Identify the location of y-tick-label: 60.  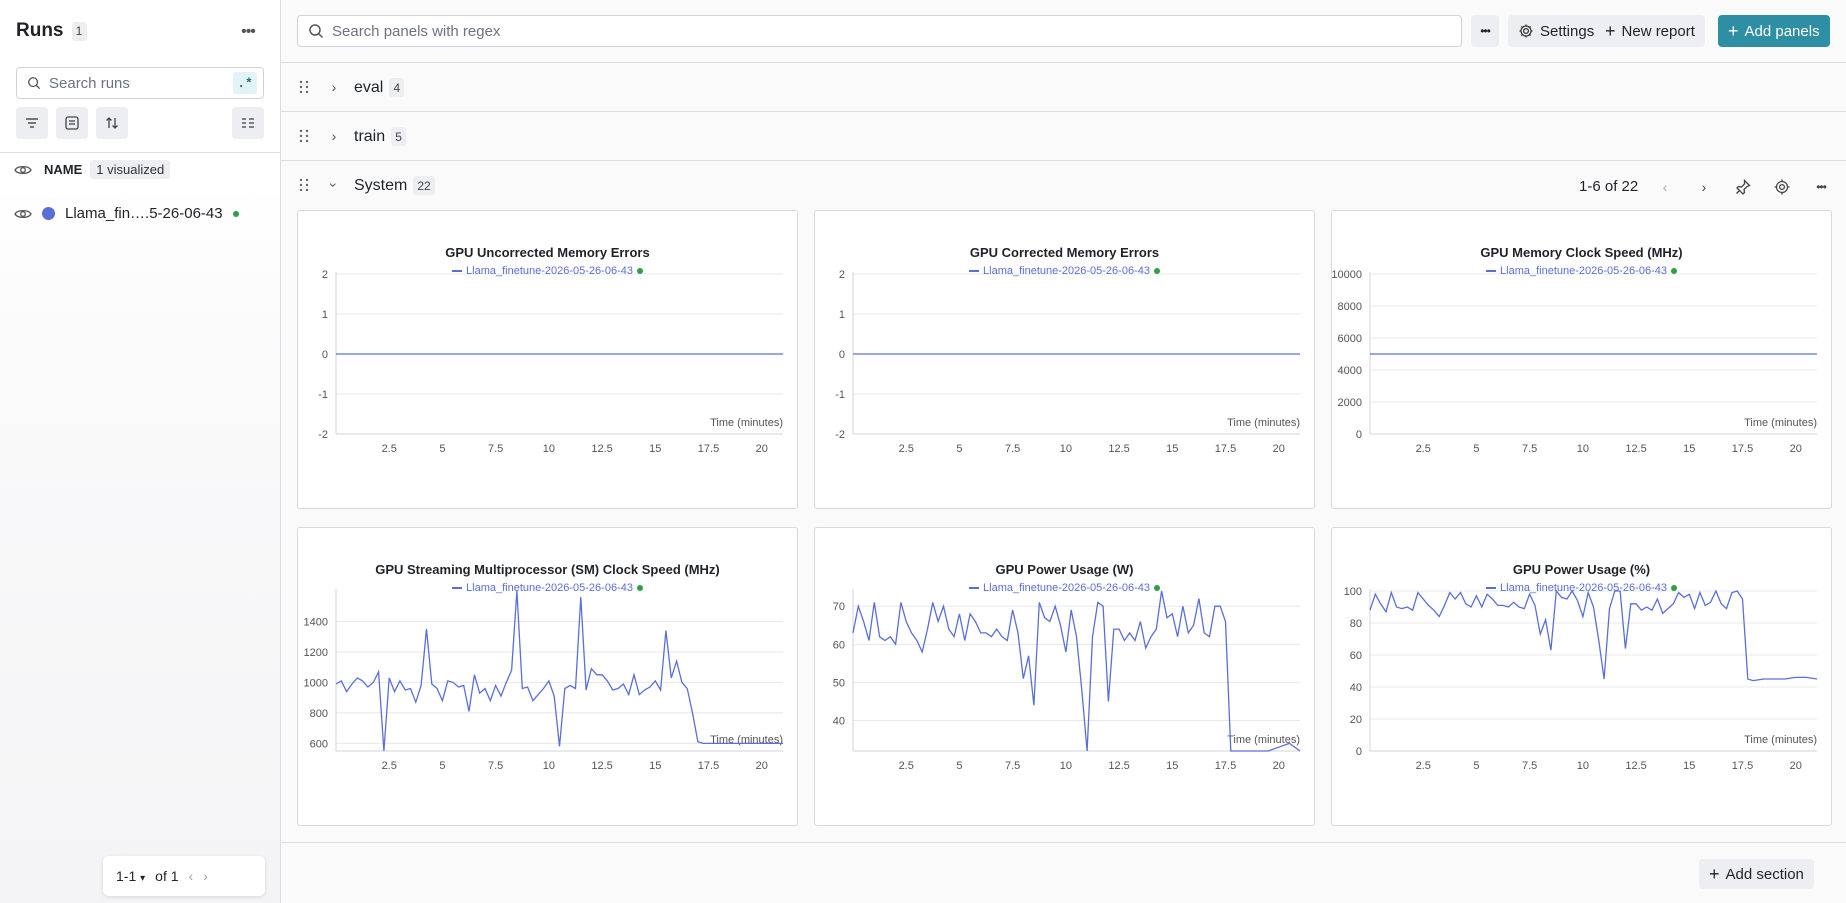
(839, 645).